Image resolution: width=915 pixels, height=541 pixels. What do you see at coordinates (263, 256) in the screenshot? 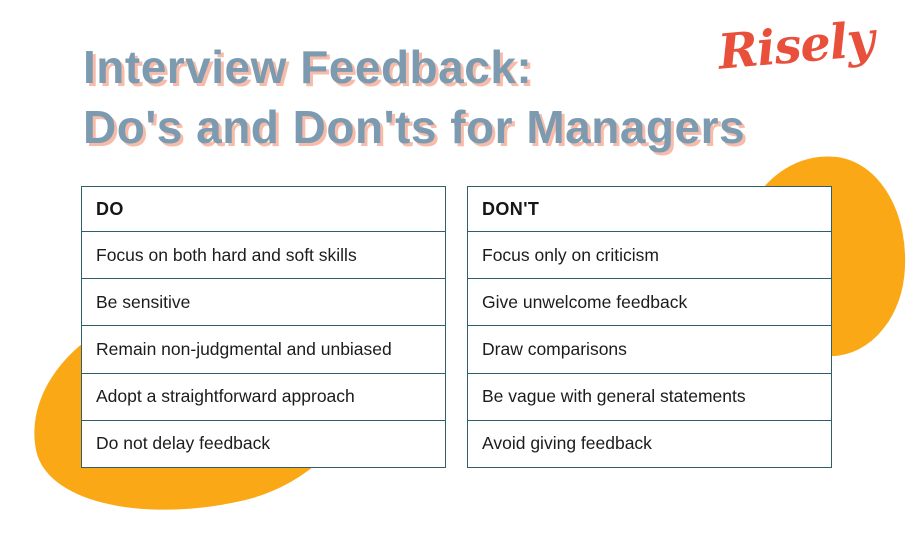
I see `table-row: Focus on both hard and soft skills` at bounding box center [263, 256].